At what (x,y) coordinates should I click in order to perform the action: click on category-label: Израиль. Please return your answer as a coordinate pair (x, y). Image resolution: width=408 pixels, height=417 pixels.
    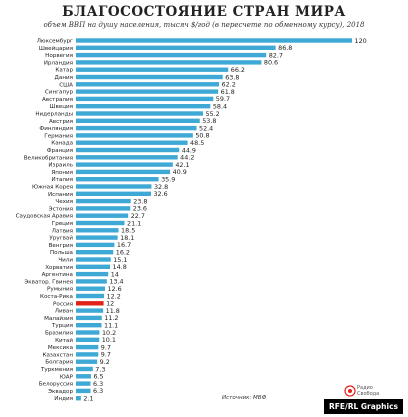
    Looking at the image, I should click on (60, 166).